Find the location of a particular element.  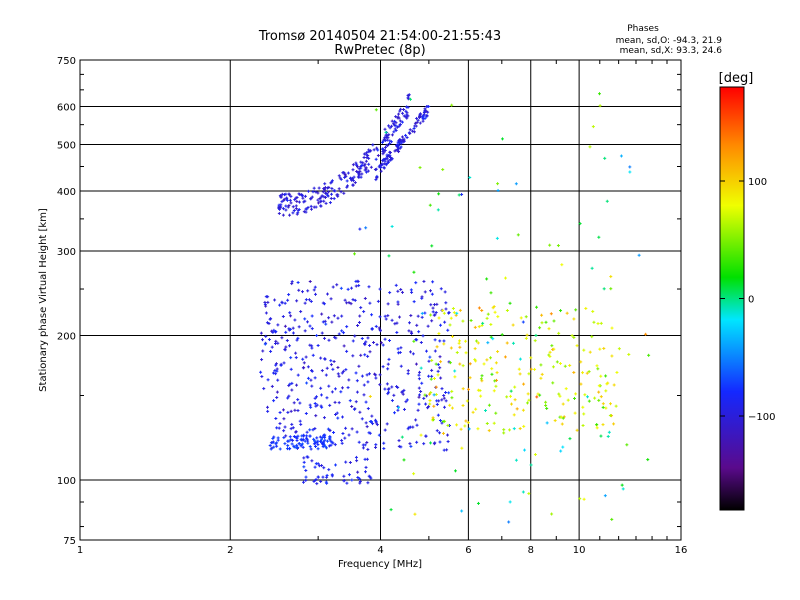

stats-line-o: mean, sd,O: -94.3, 21.9 is located at coordinates (669, 41).